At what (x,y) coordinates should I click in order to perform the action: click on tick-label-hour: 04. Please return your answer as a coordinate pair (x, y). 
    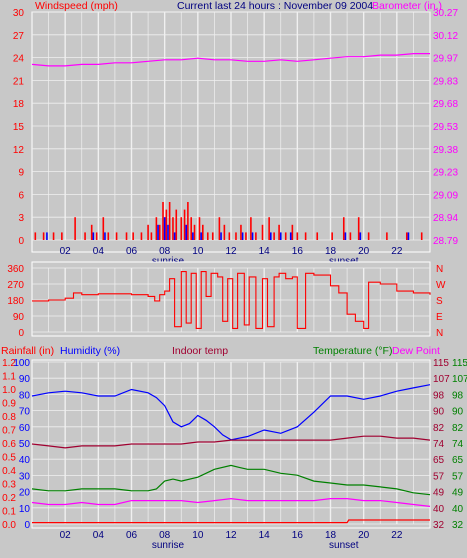
    Looking at the image, I should click on (99, 251).